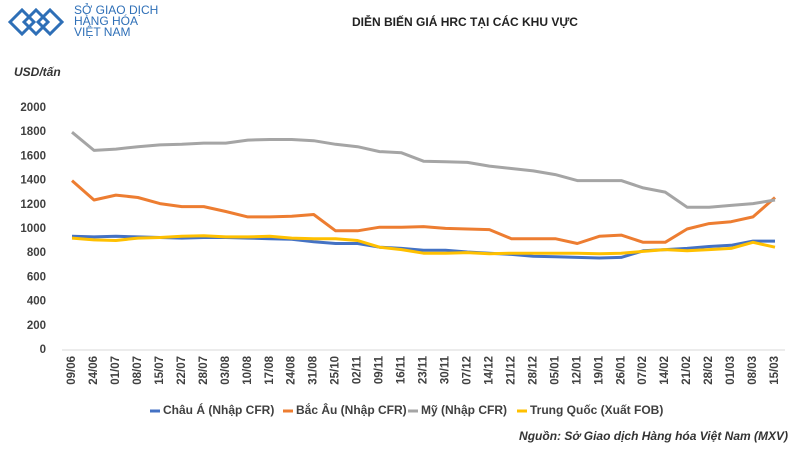 The image size is (800, 450). What do you see at coordinates (336, 370) in the screenshot?
I see `x-tick-label: 25/10` at bounding box center [336, 370].